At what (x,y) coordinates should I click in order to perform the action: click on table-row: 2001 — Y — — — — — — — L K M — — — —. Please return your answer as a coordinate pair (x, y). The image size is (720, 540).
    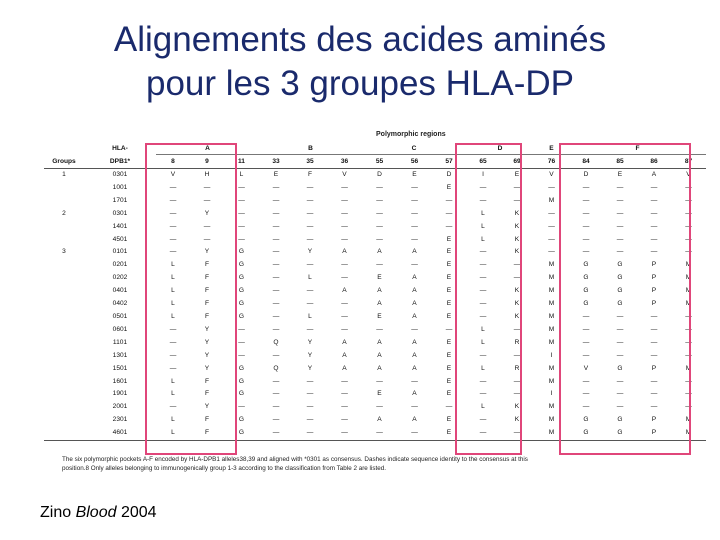
    Looking at the image, I should click on (375, 407).